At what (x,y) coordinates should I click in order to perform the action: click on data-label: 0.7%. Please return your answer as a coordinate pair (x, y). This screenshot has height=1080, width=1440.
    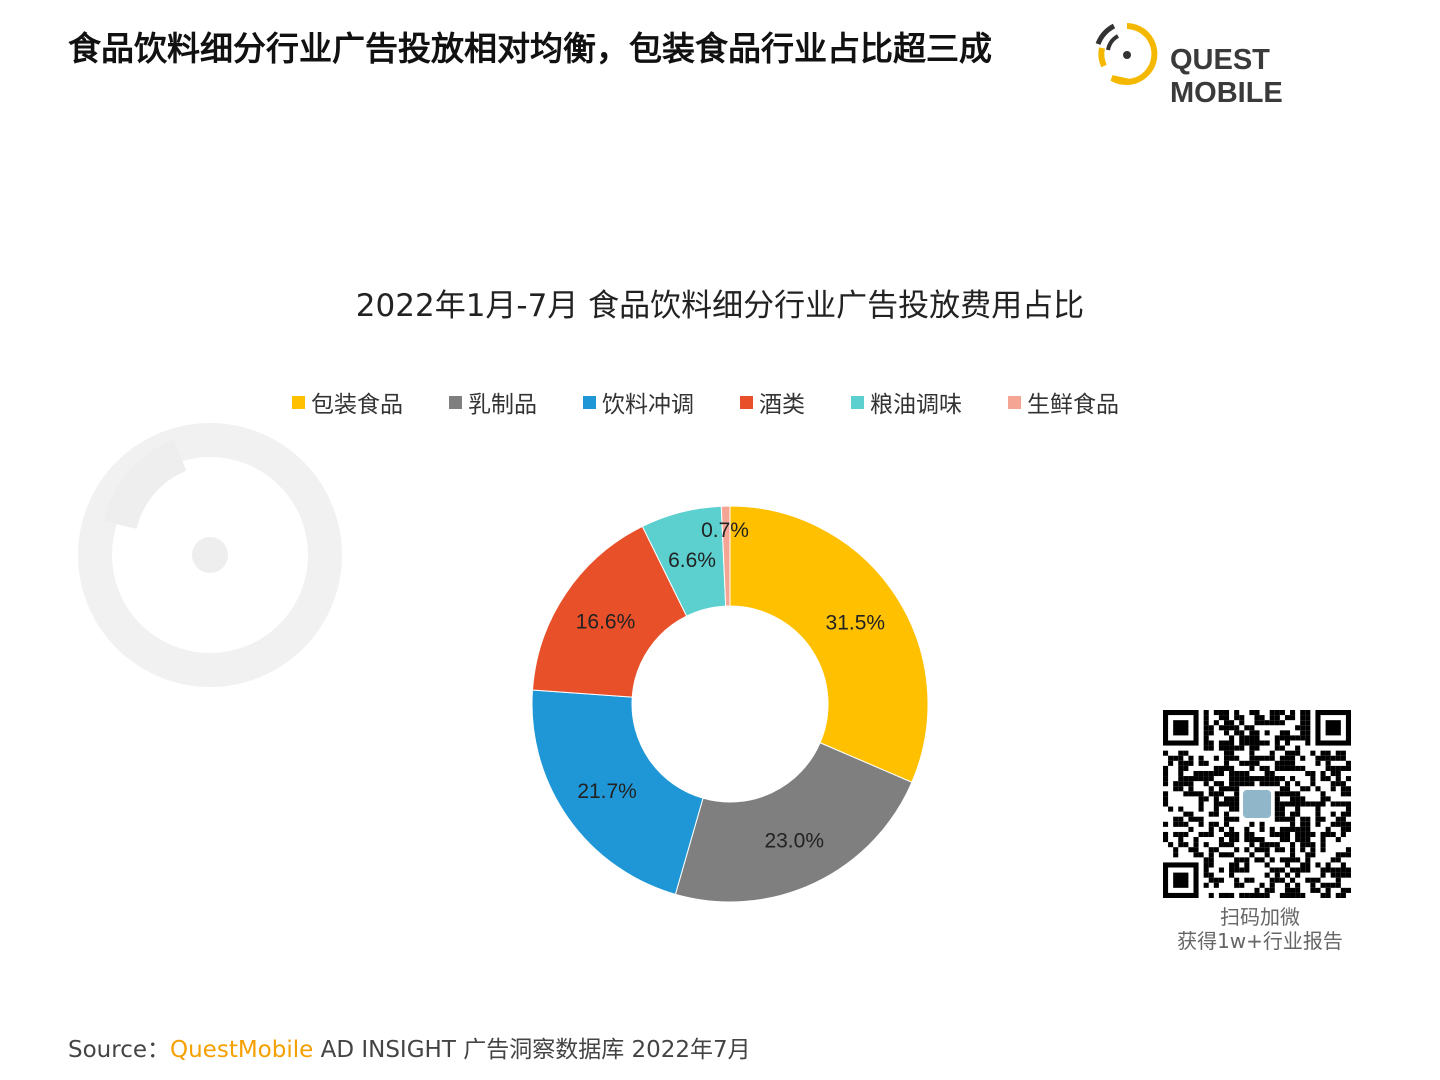
    Looking at the image, I should click on (725, 530).